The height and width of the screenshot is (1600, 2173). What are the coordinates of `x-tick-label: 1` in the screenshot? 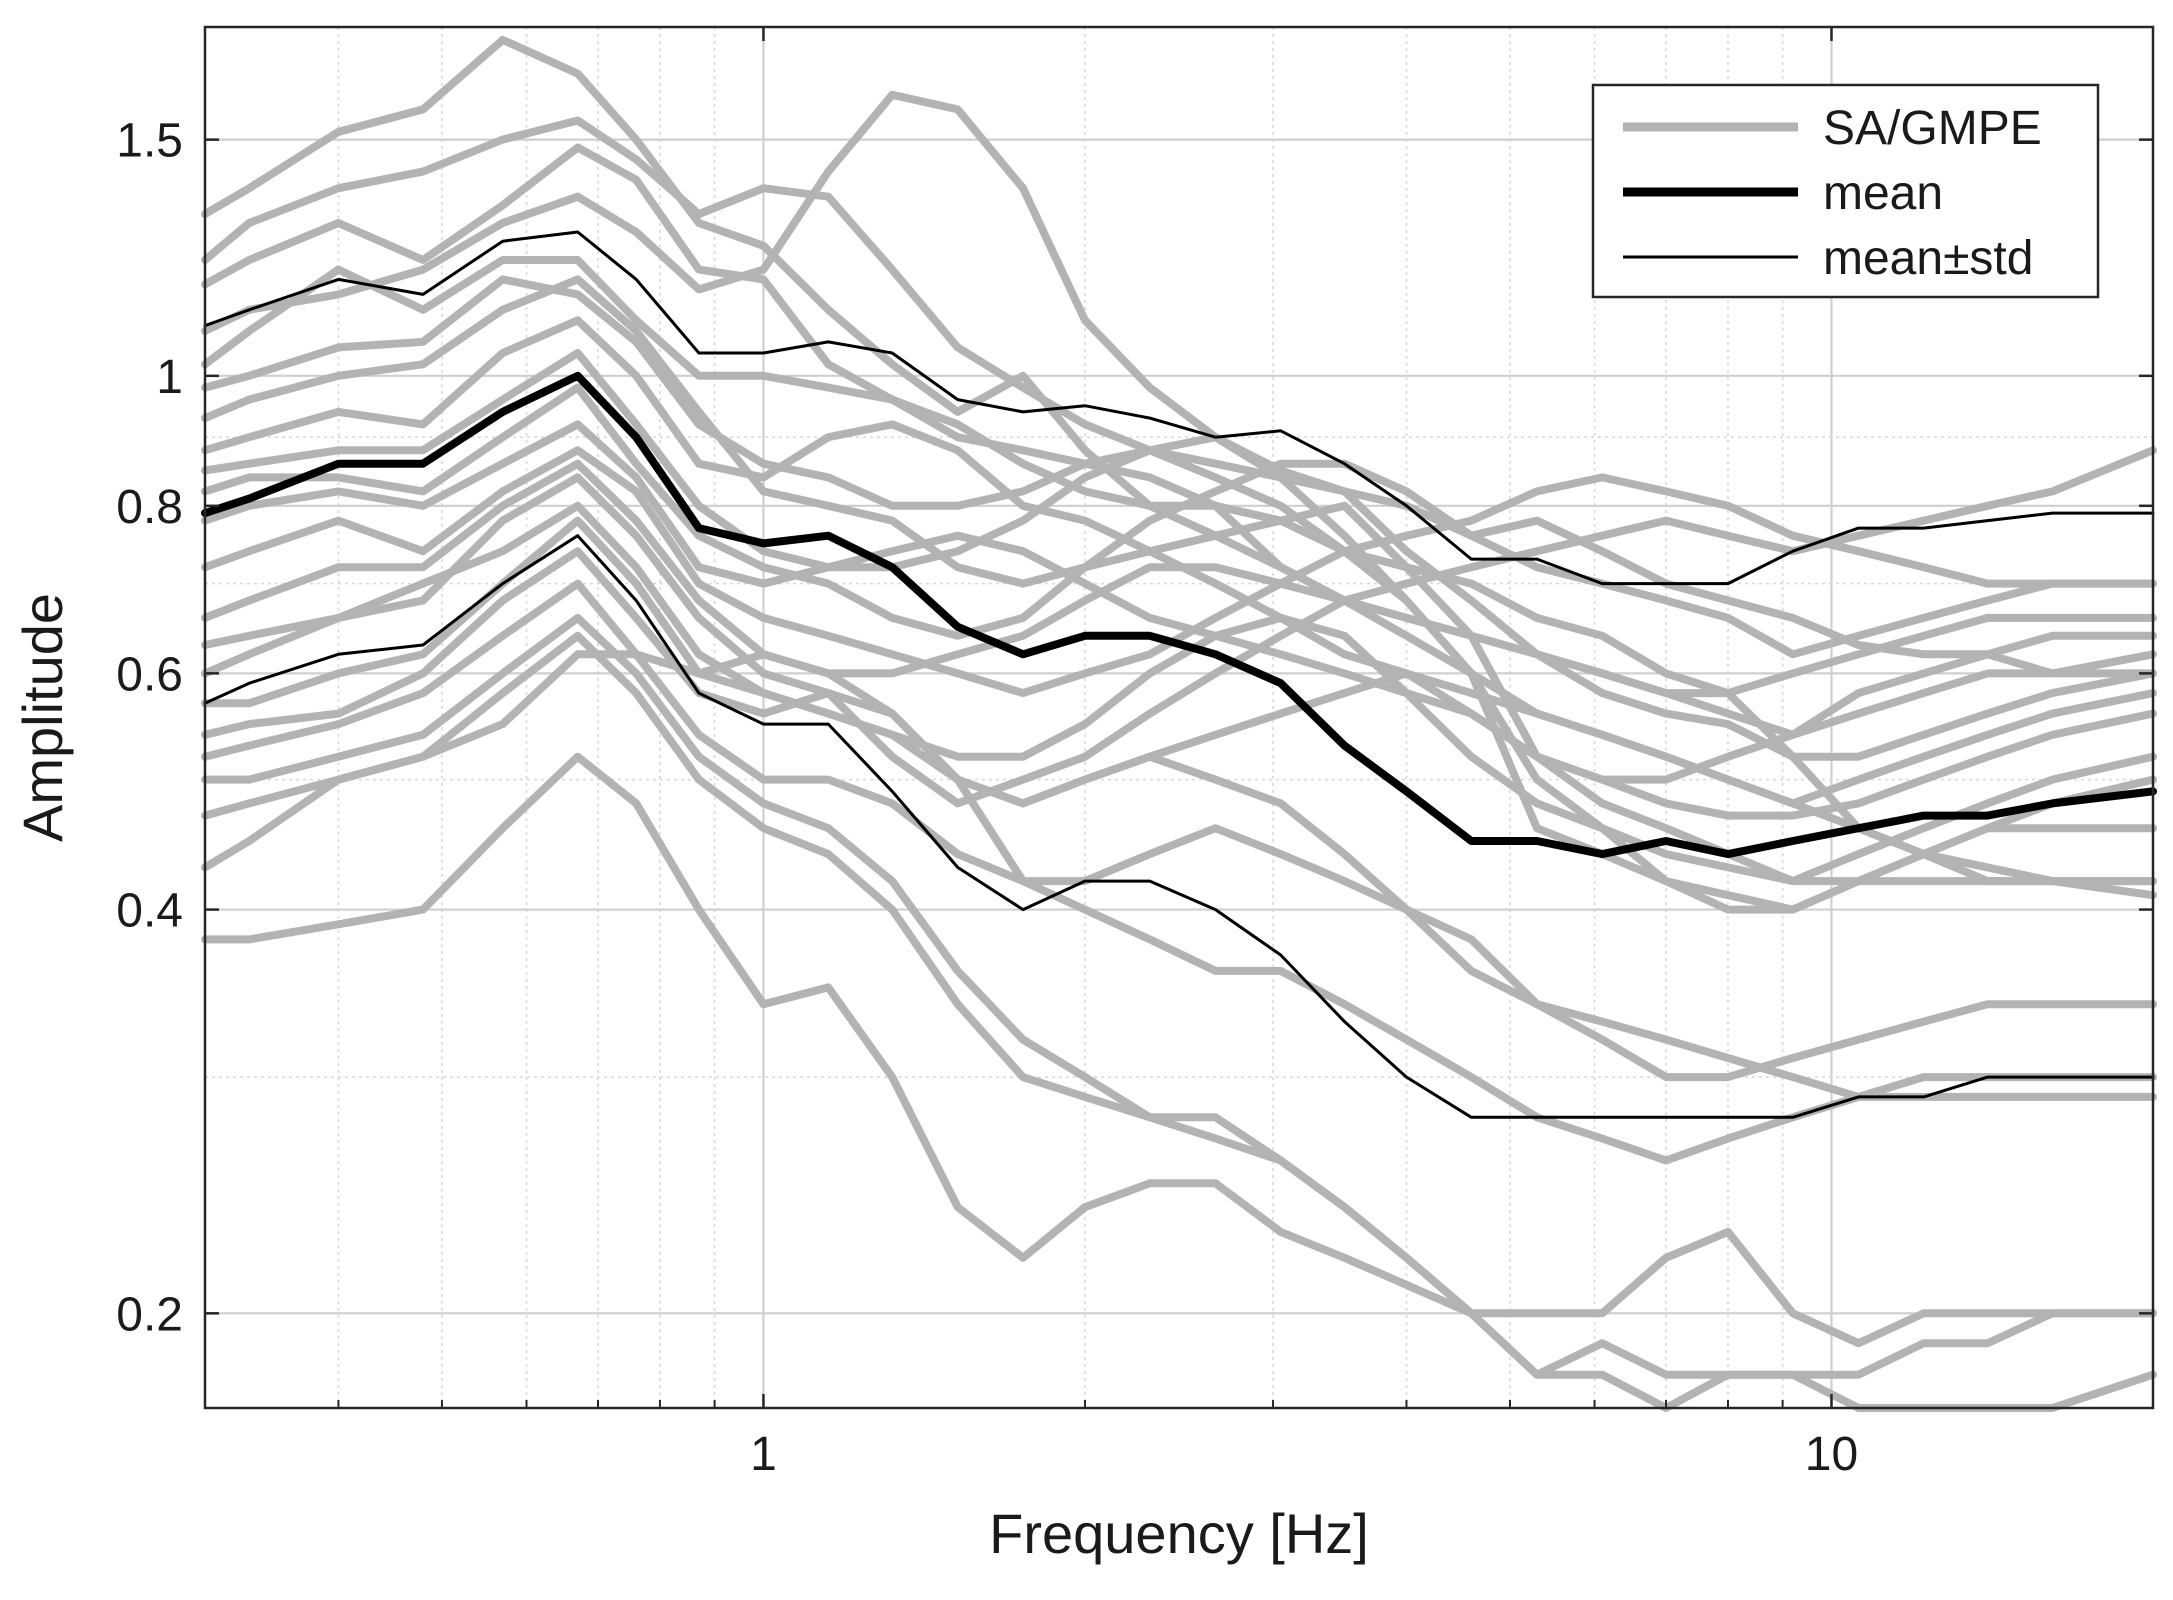 It's located at (763, 1454).